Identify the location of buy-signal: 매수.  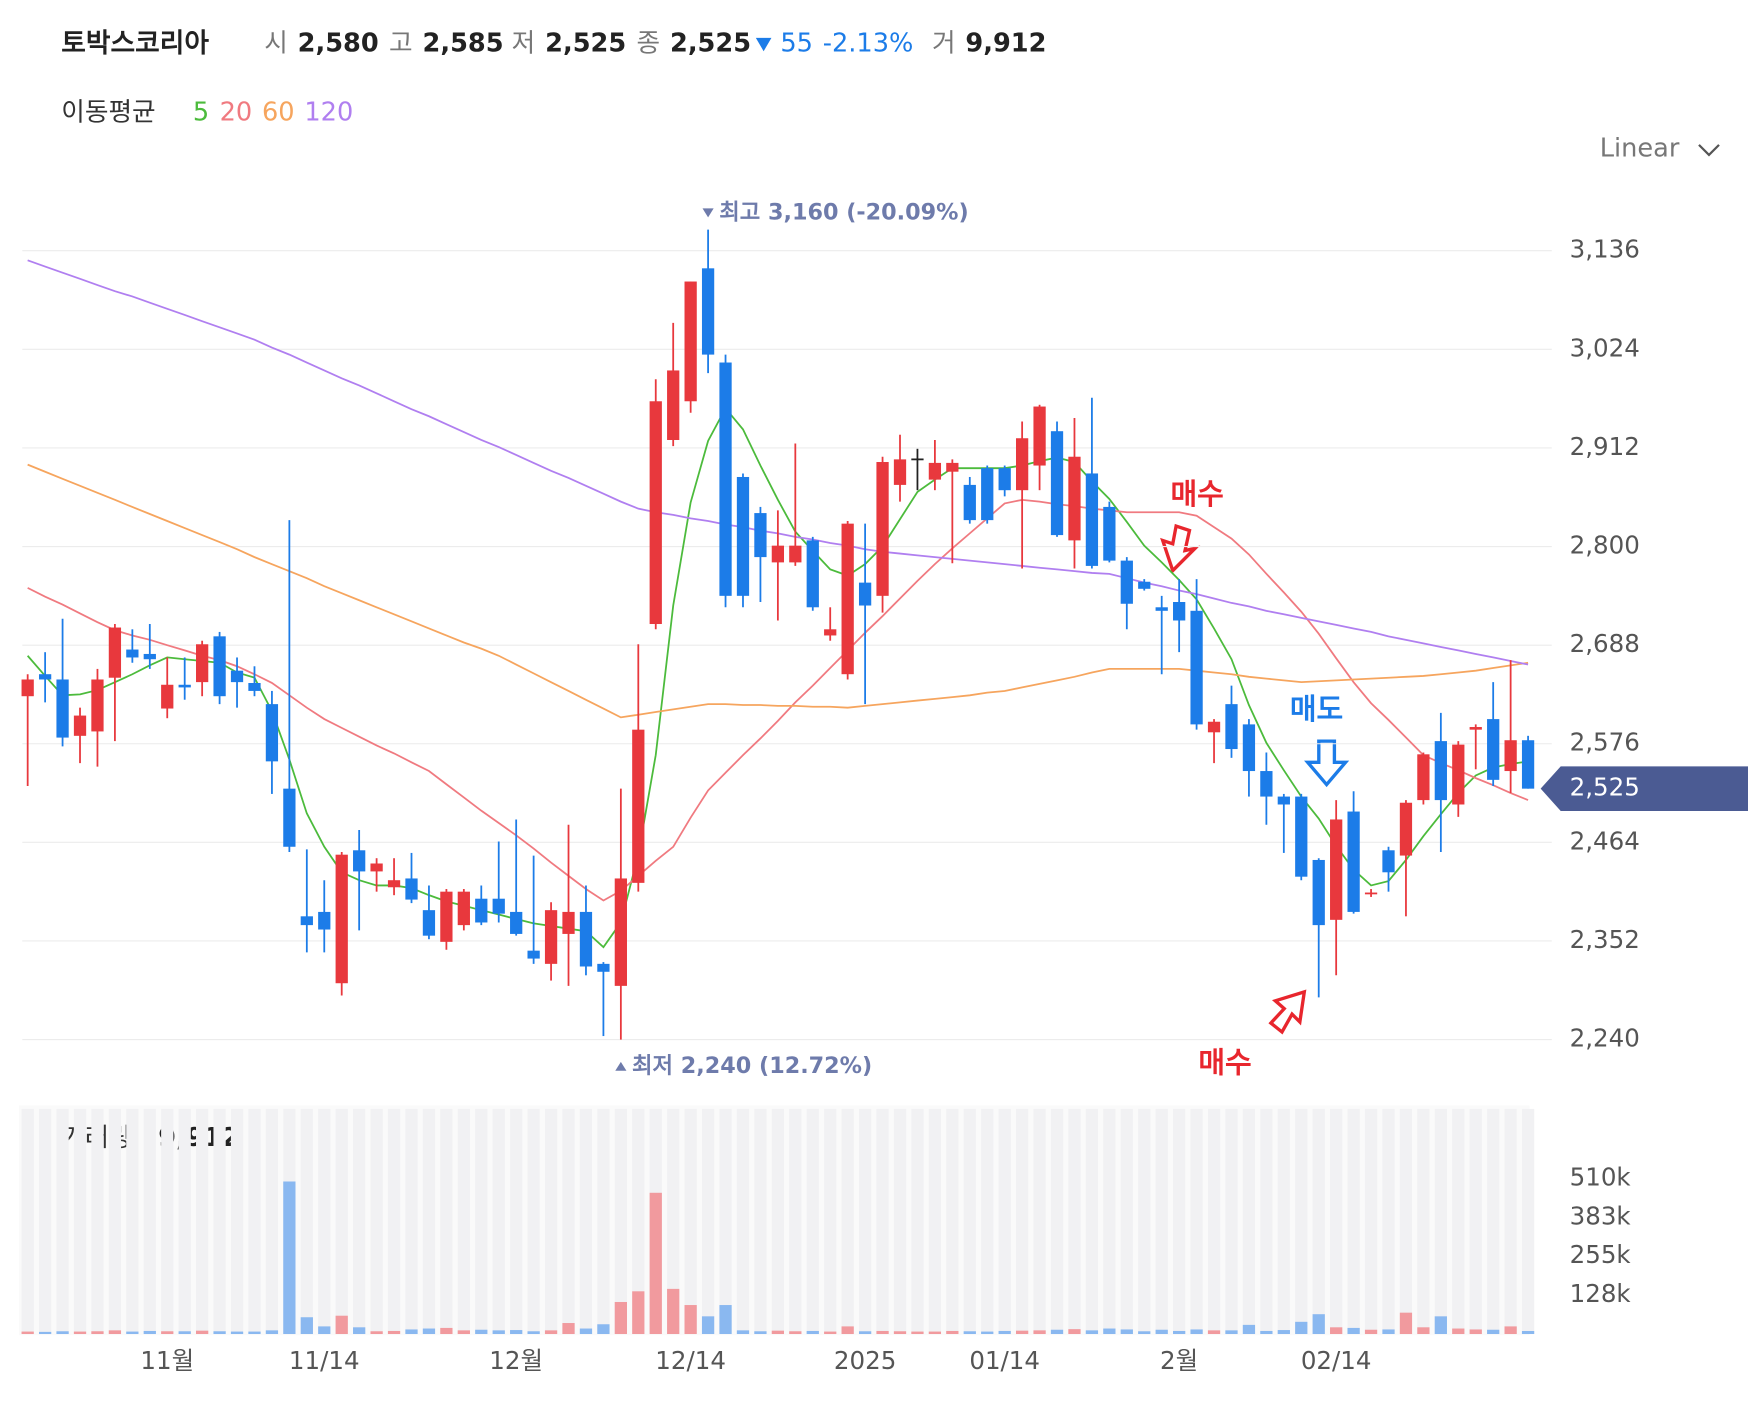
(1197, 494).